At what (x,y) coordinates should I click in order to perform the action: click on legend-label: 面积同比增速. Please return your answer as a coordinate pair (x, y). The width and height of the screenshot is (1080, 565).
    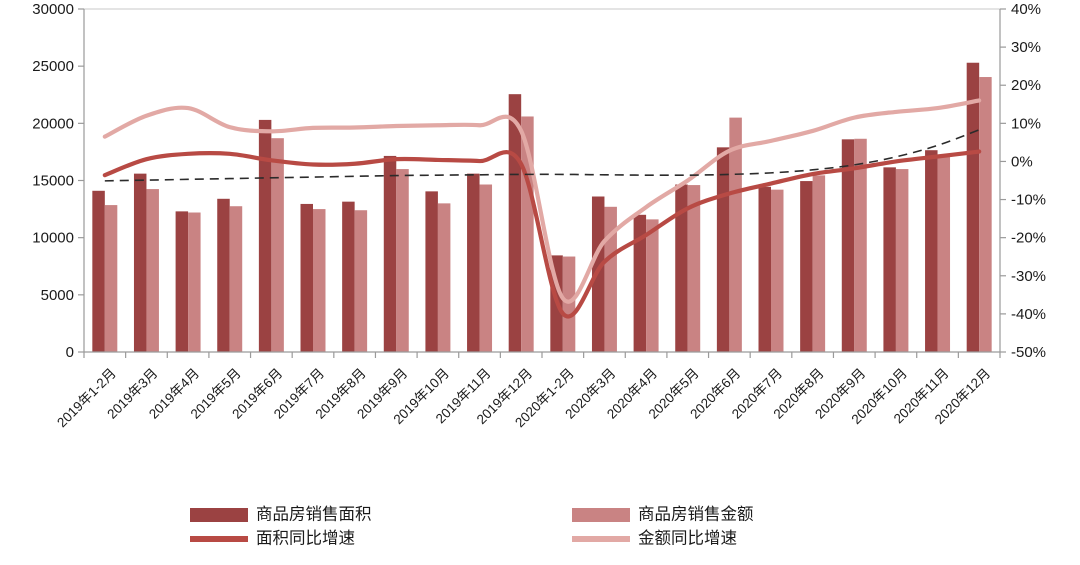
    Looking at the image, I should click on (305, 537).